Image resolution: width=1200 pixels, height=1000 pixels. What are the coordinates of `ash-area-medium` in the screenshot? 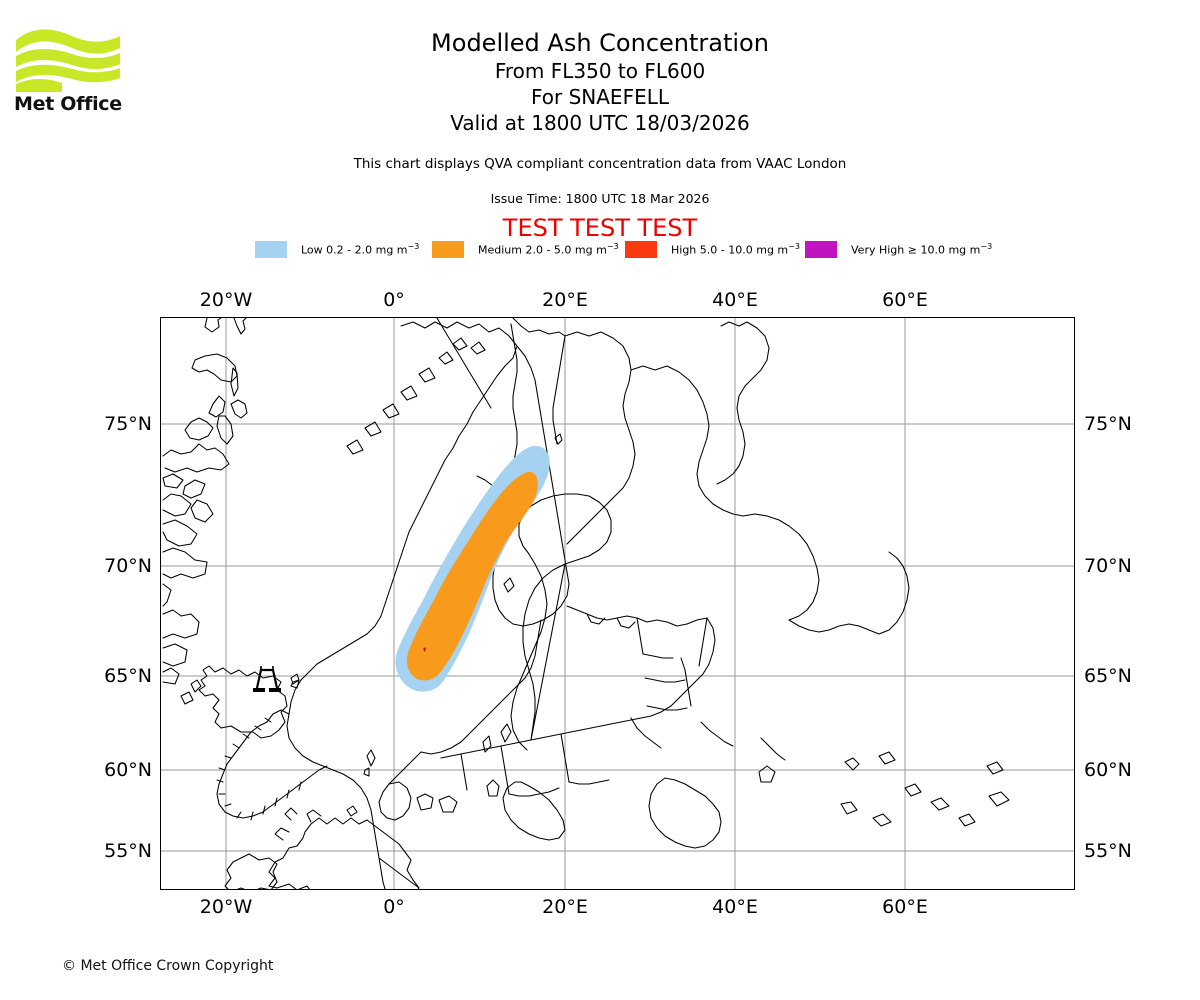 It's located at (472, 576).